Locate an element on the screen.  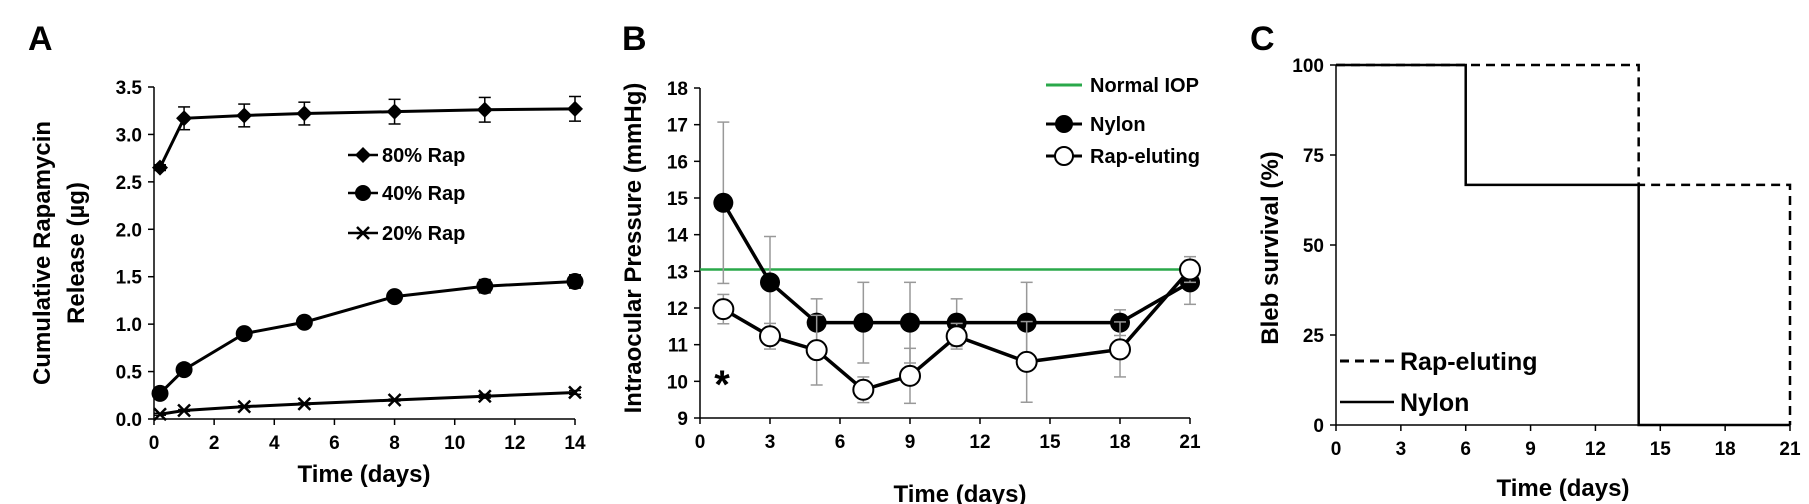
y-axis-title-b: Intraocular Pressure (mmHg) is located at coordinates (633, 248).